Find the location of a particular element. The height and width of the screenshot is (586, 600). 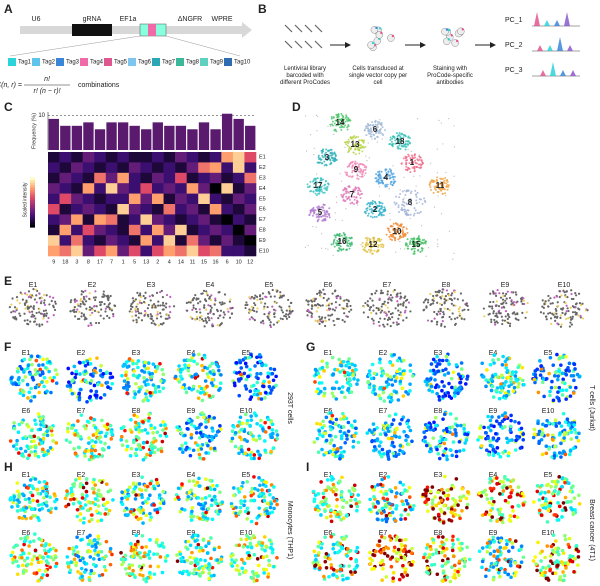

column-label: 11 is located at coordinates (193, 262).